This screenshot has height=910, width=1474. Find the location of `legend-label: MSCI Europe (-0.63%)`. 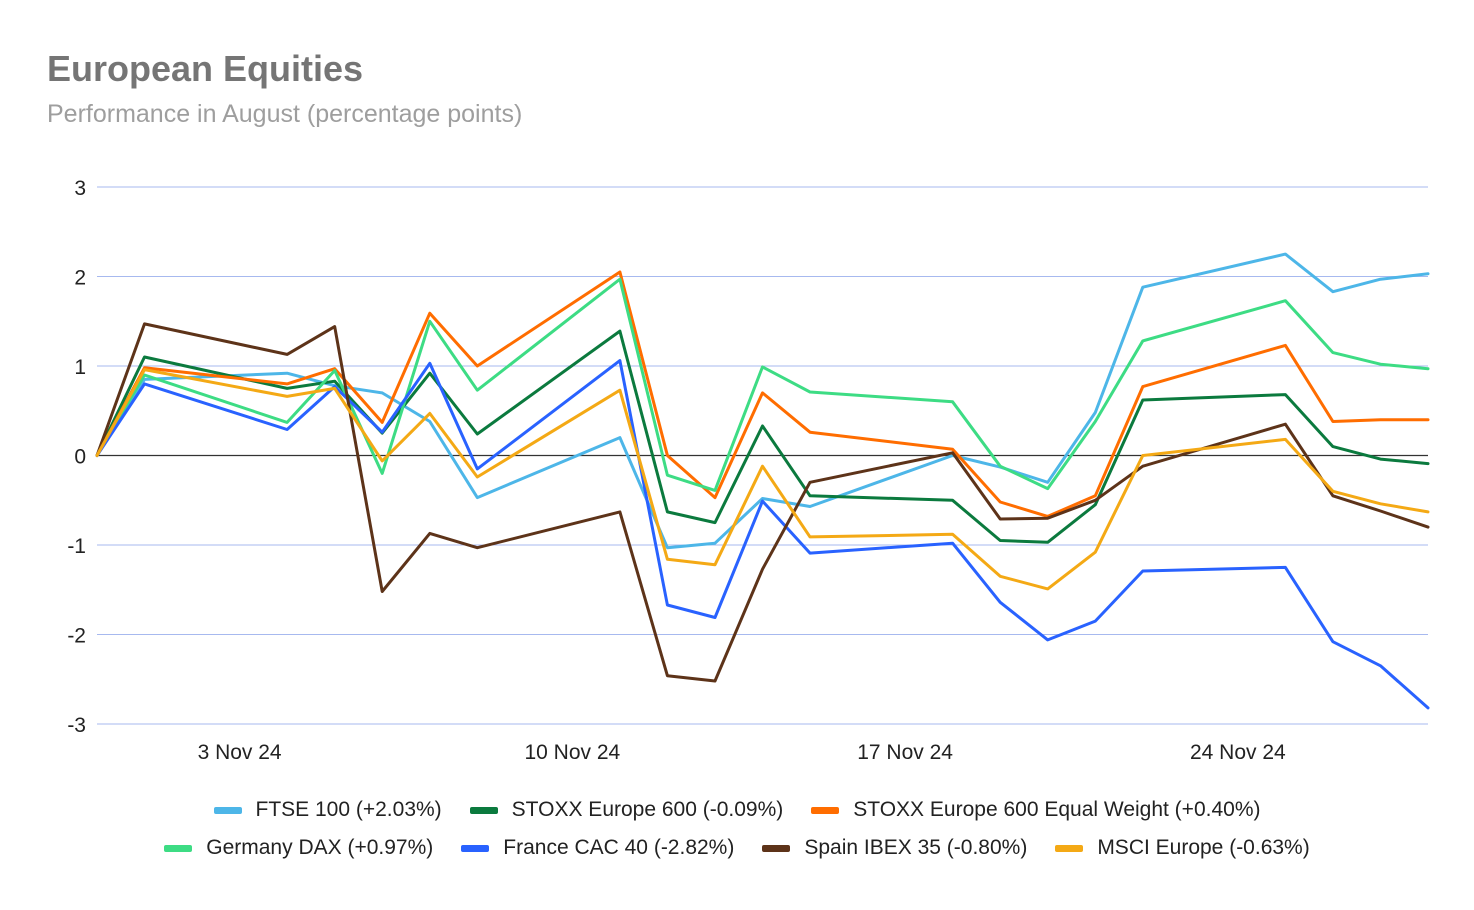

legend-label: MSCI Europe (-0.63%) is located at coordinates (1203, 847).